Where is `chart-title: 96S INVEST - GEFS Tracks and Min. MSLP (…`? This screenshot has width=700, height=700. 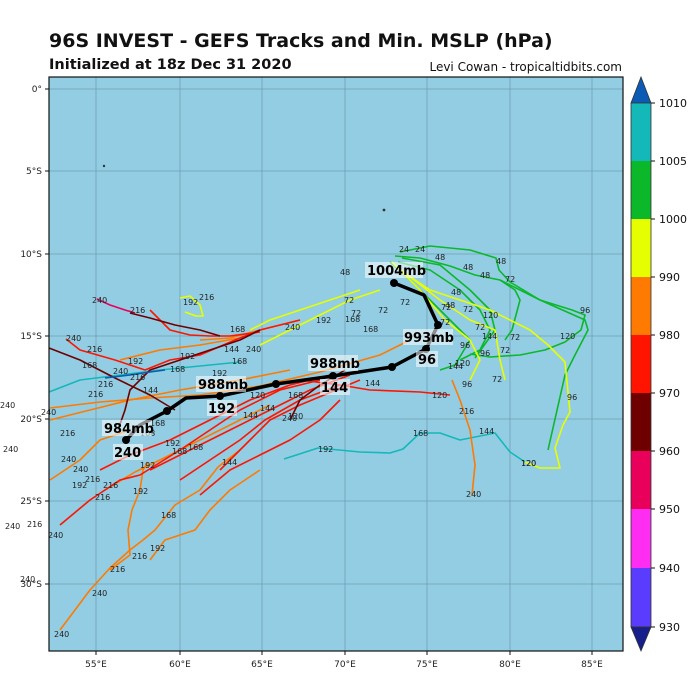 chart-title: 96S INVEST - GEFS Tracks and Min. MSLP (… is located at coordinates (301, 41).